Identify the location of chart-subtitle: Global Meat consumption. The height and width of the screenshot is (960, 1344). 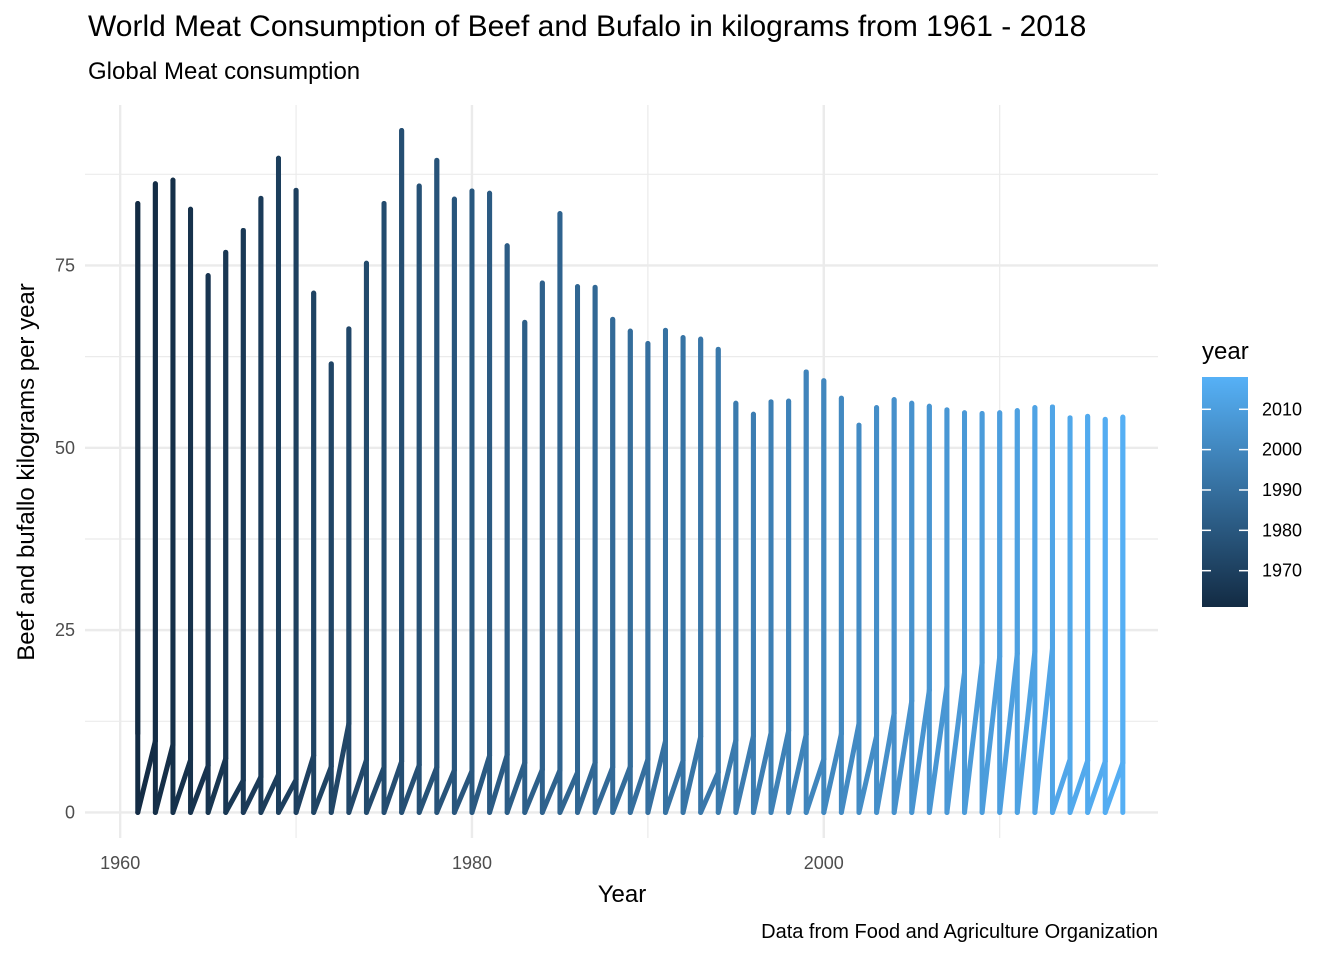
(224, 71).